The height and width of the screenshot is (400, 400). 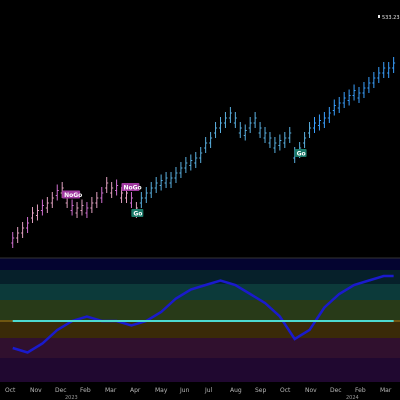 I want to click on x-tick-label: Aug, so click(x=236, y=390).